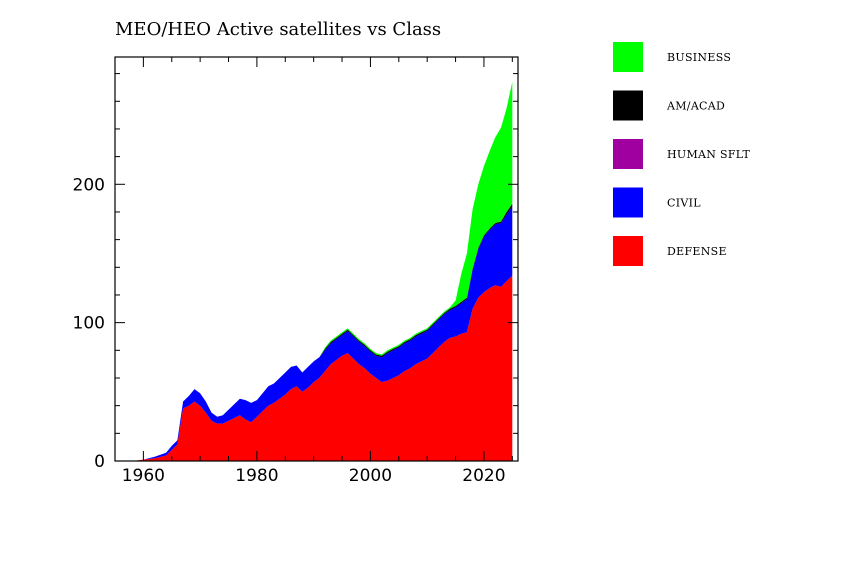 The width and height of the screenshot is (857, 576). What do you see at coordinates (684, 203) in the screenshot?
I see `legend-label: CIVIL` at bounding box center [684, 203].